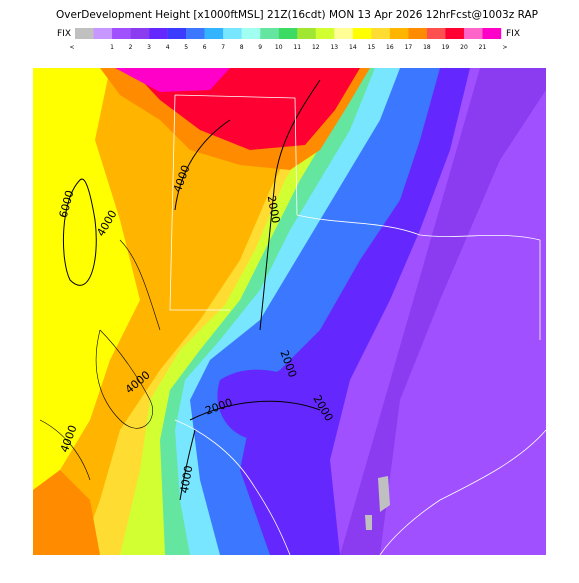  I want to click on legend-label: 10, so click(279, 47).